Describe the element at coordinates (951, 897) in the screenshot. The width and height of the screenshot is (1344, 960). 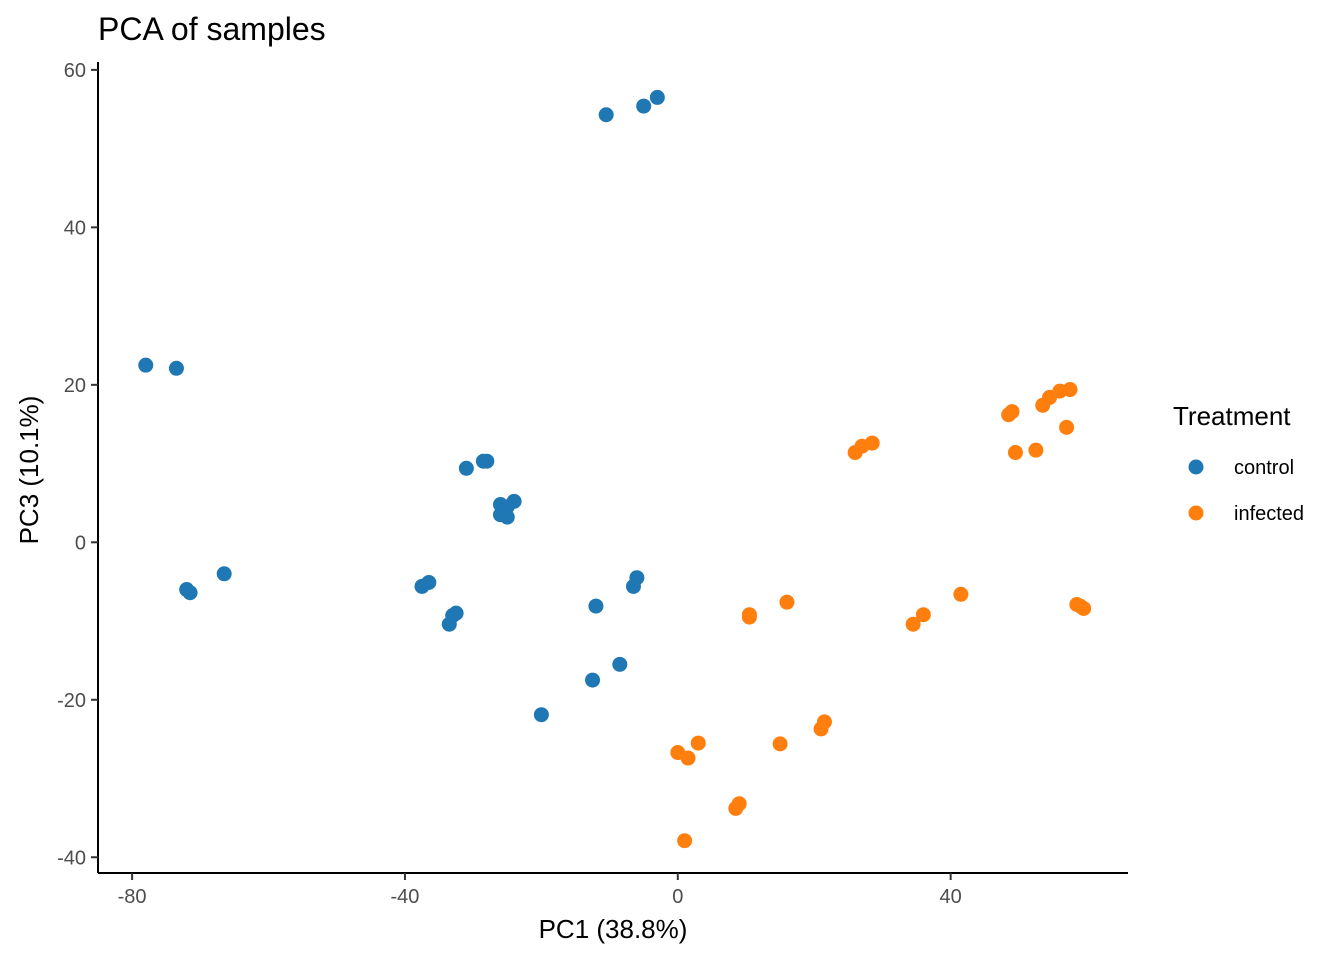
I see `x-tick-label: 40` at that location.